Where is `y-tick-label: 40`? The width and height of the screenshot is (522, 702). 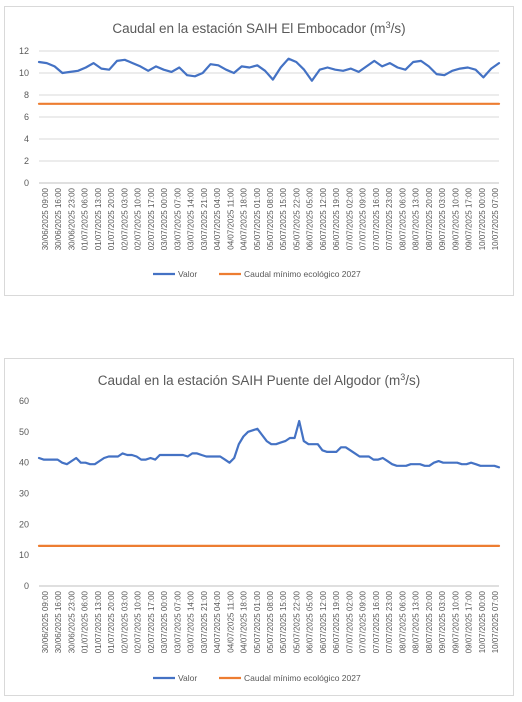 y-tick-label: 40 is located at coordinates (24, 463).